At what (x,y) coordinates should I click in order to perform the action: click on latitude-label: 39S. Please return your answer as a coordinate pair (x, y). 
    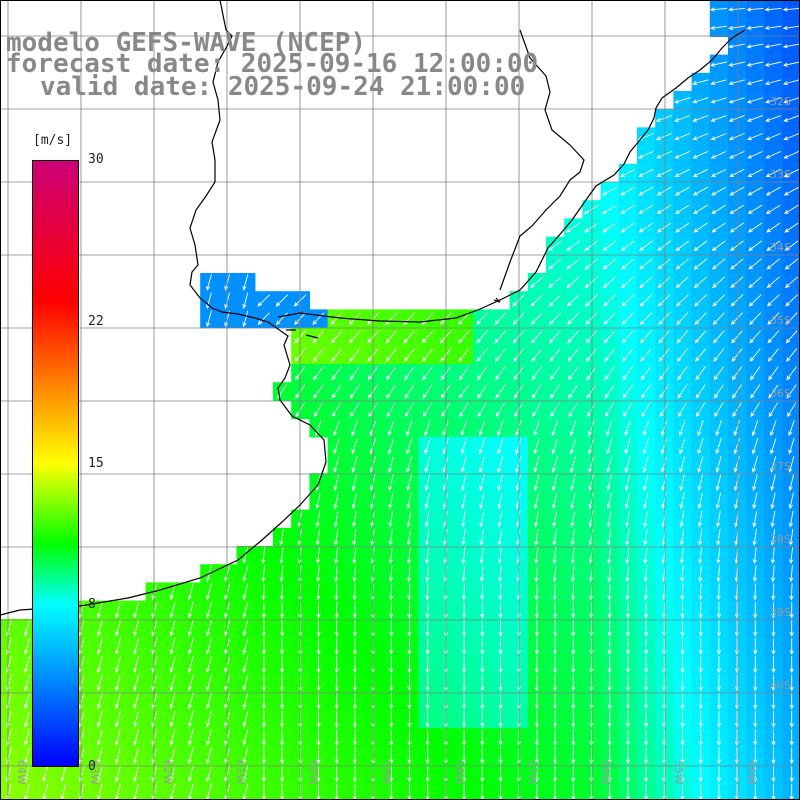
    Looking at the image, I should click on (780, 612).